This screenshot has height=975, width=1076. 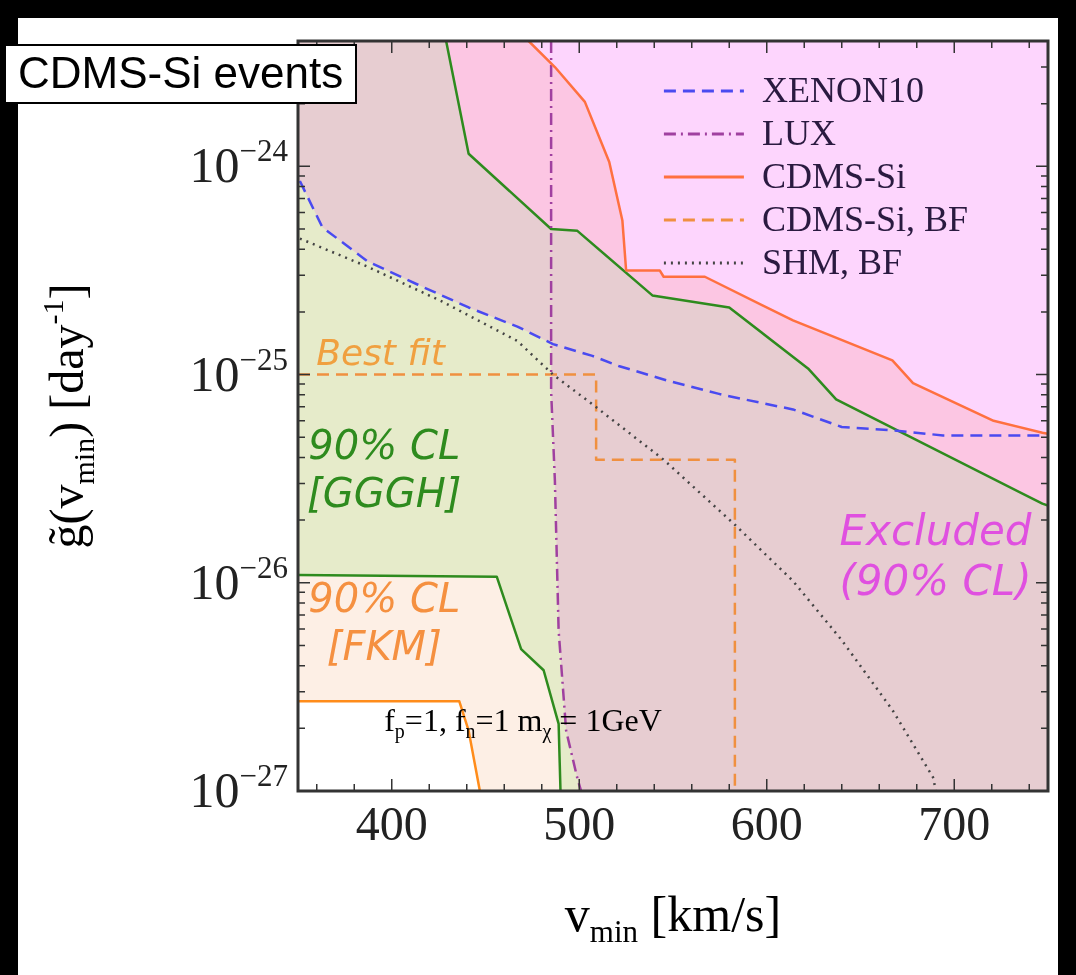 What do you see at coordinates (579, 824) in the screenshot?
I see `x-tick-label: 500` at bounding box center [579, 824].